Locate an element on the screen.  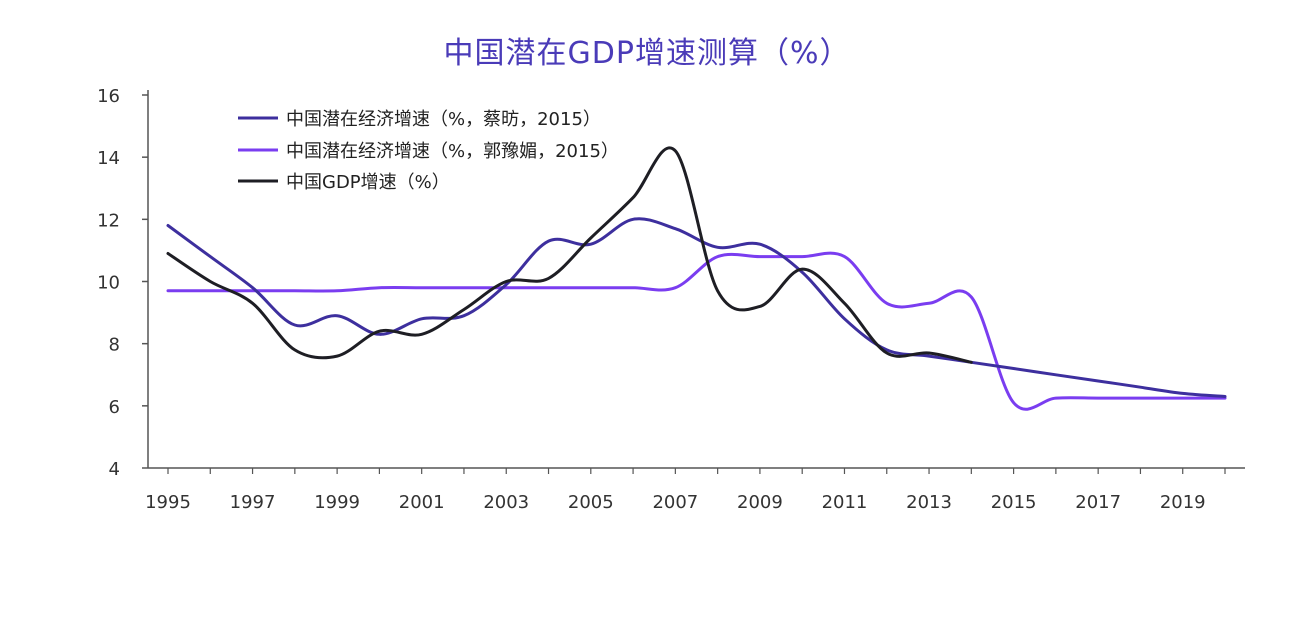
x-tick-label: 1997 is located at coordinates (253, 502).